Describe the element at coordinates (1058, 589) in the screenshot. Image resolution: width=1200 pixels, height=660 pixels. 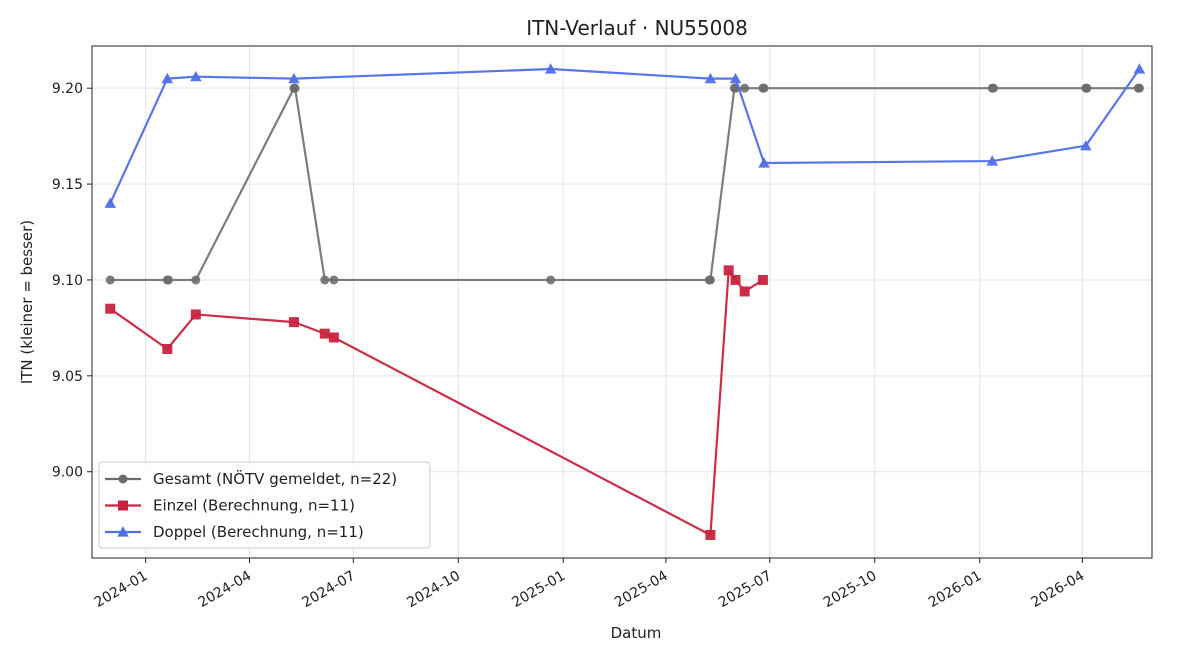
I see `x-tick-label: 2026-04` at that location.